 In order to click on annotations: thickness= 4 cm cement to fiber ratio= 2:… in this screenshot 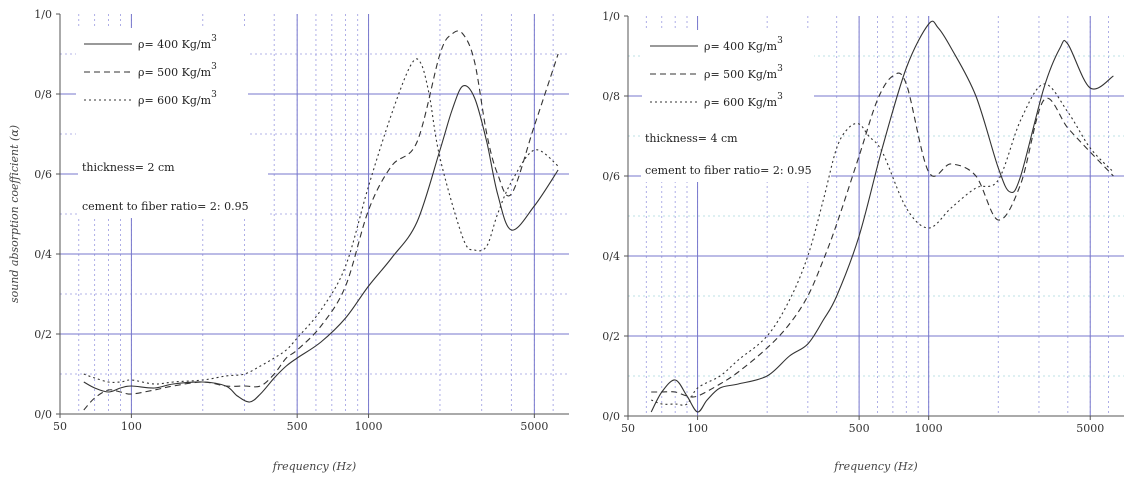, I will do `click(736, 155)`.